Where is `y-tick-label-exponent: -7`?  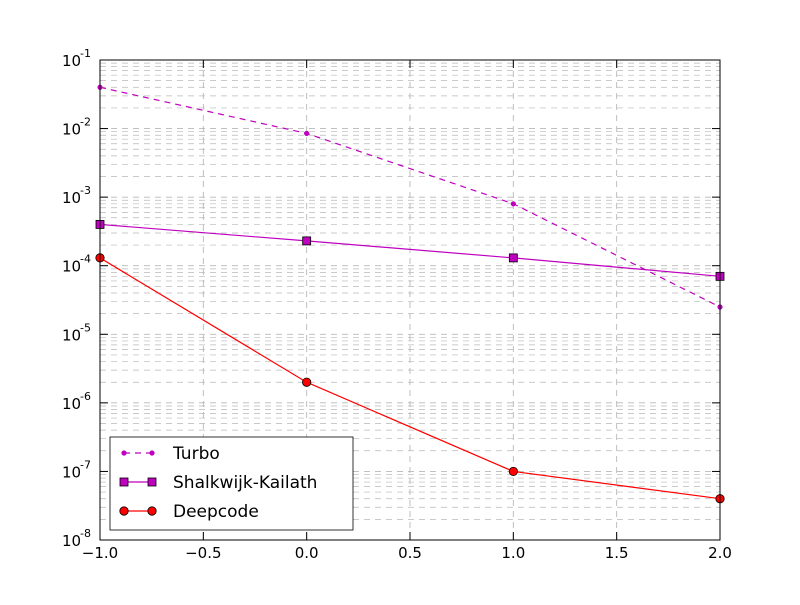
y-tick-label-exponent: -7 is located at coordinates (85, 464).